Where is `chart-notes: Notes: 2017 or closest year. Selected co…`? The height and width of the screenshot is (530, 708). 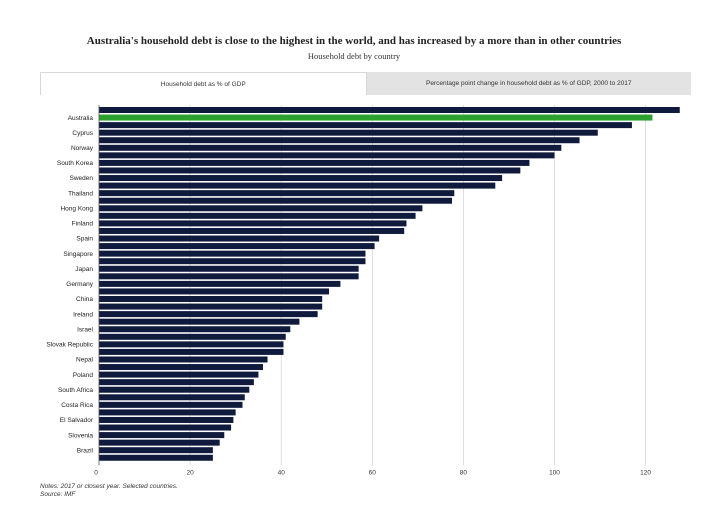
chart-notes: Notes: 2017 or closest year. Selected co… is located at coordinates (109, 491).